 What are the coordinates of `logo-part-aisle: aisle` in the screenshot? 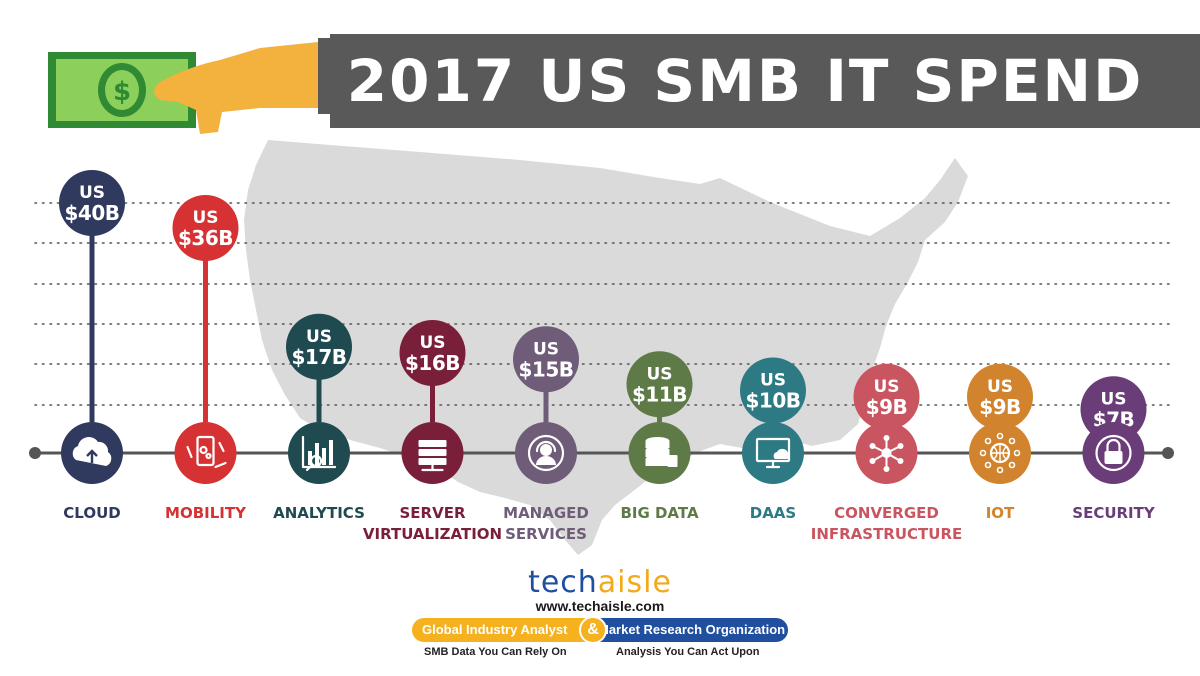 It's located at (634, 582).